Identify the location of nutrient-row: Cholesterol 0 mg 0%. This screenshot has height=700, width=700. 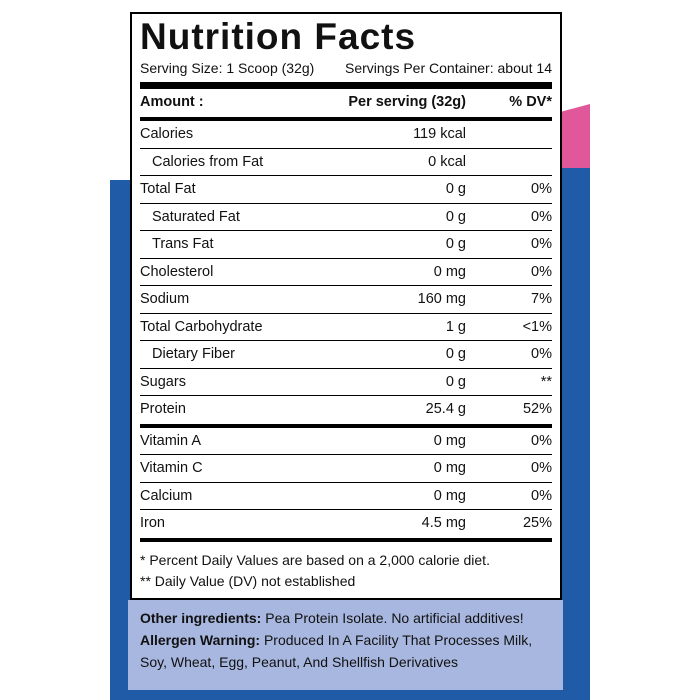
(346, 272).